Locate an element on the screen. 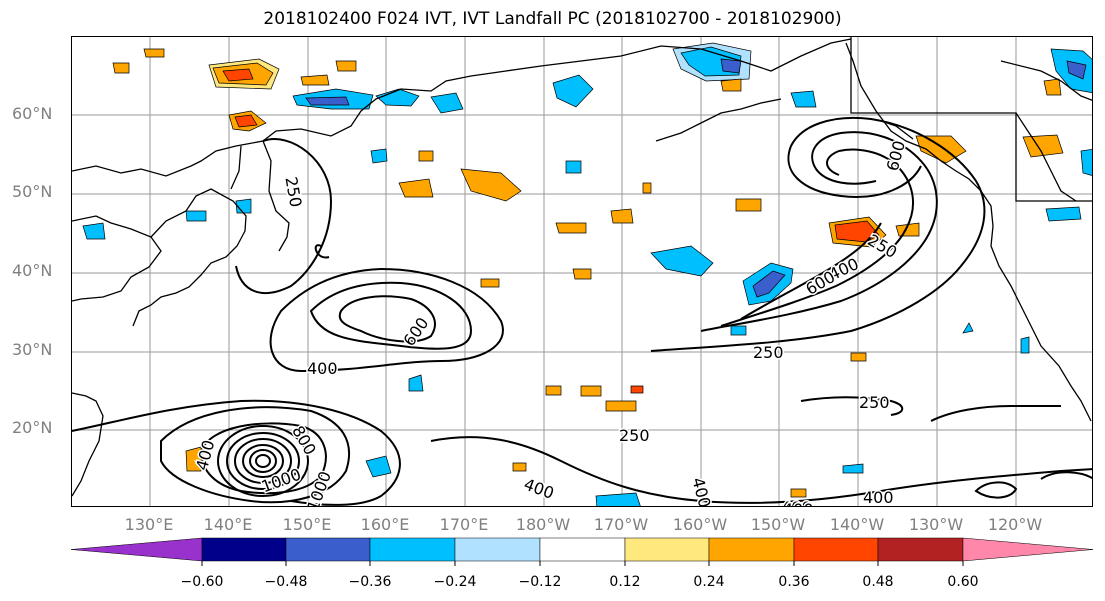 Image resolution: width=1105 pixels, height=601 pixels. colorbar-tick-label: 0.24 is located at coordinates (709, 582).